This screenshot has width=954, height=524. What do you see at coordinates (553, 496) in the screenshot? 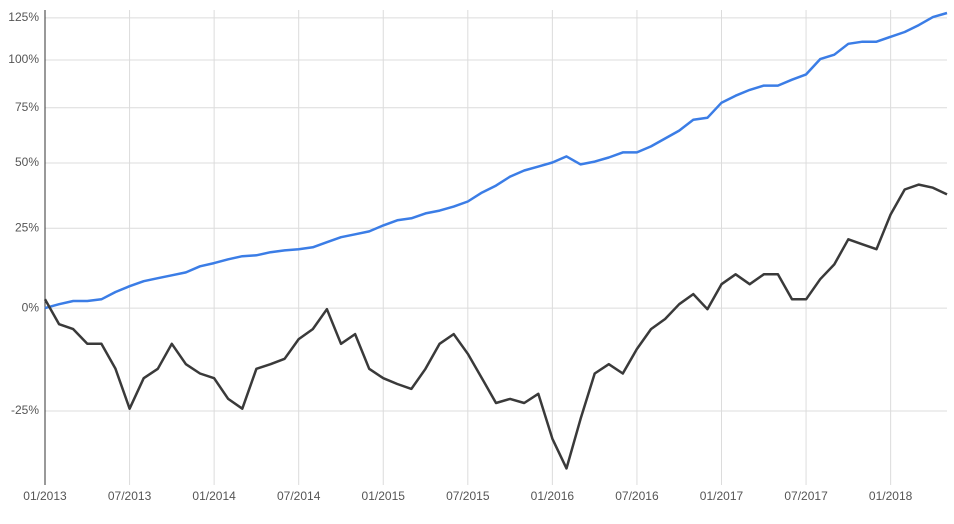
I see `x-tick-label: 01/2016` at bounding box center [553, 496].